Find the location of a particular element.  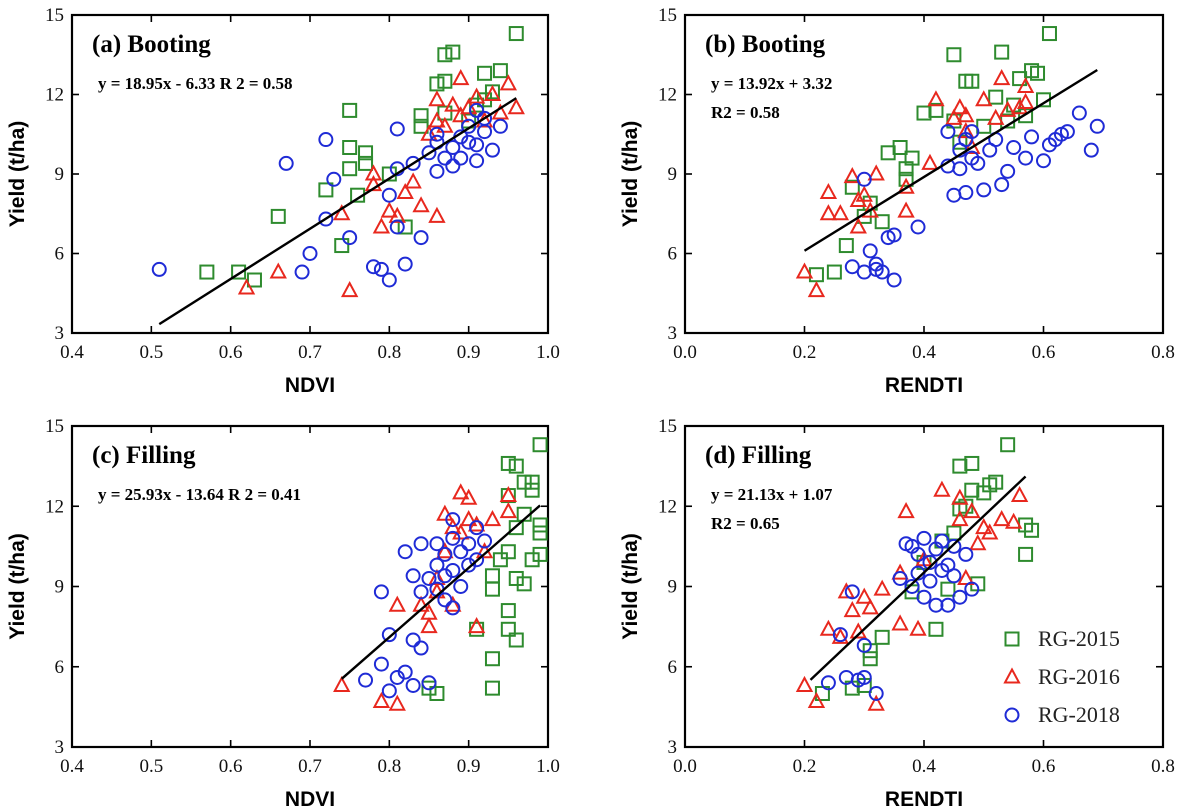

y-tick-label: 12 is located at coordinates (667, 95).